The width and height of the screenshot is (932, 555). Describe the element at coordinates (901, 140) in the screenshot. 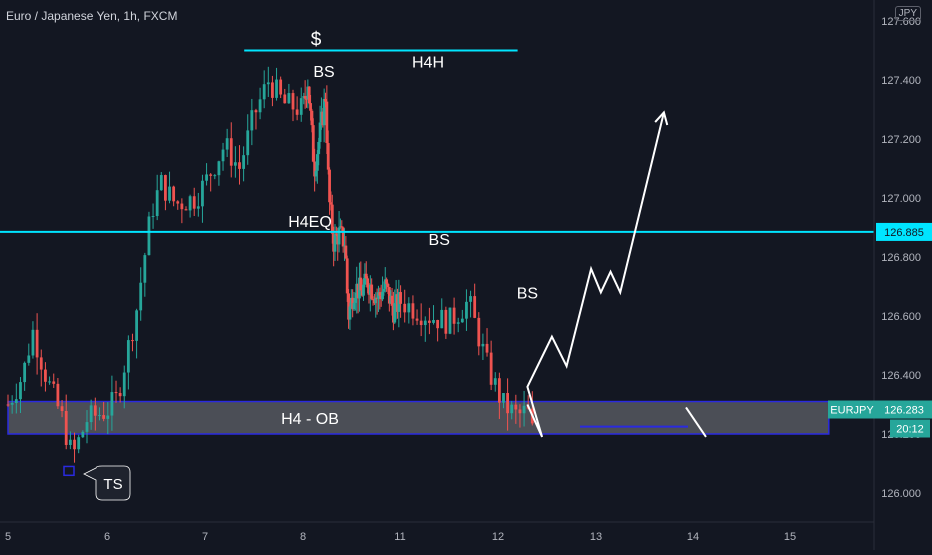

I see `y-tick-label: 127.200` at that location.